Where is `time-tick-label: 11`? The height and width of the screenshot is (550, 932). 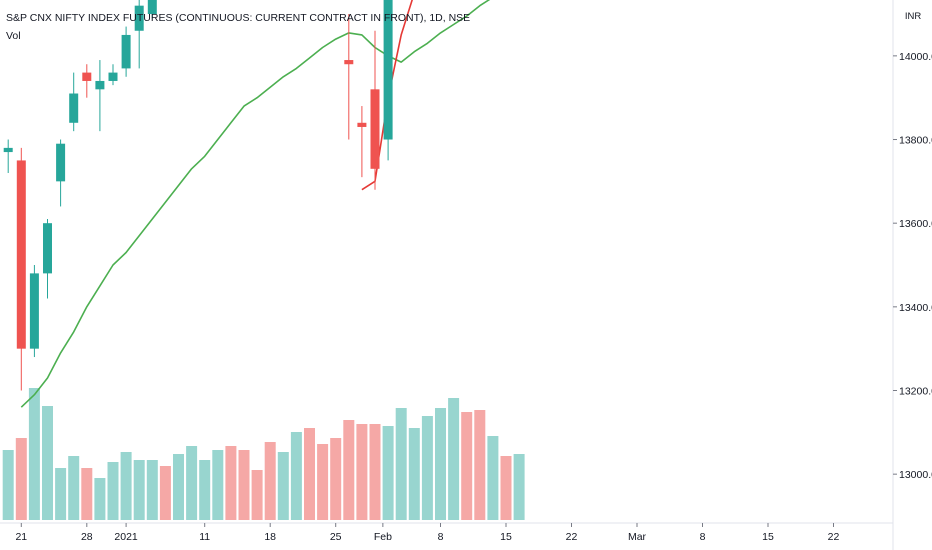 time-tick-label: 11 is located at coordinates (204, 537).